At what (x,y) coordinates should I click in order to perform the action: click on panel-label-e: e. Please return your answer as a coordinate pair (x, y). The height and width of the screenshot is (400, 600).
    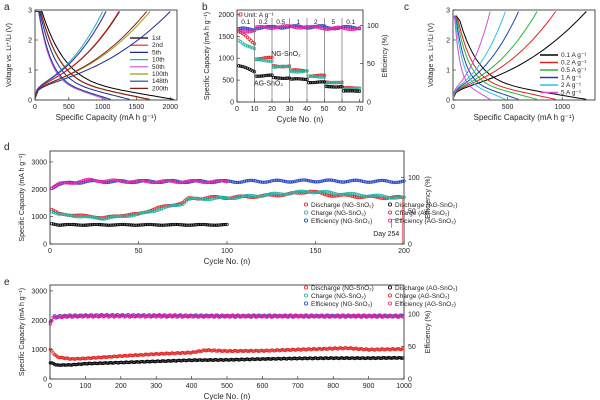
    Looking at the image, I should click on (7, 282).